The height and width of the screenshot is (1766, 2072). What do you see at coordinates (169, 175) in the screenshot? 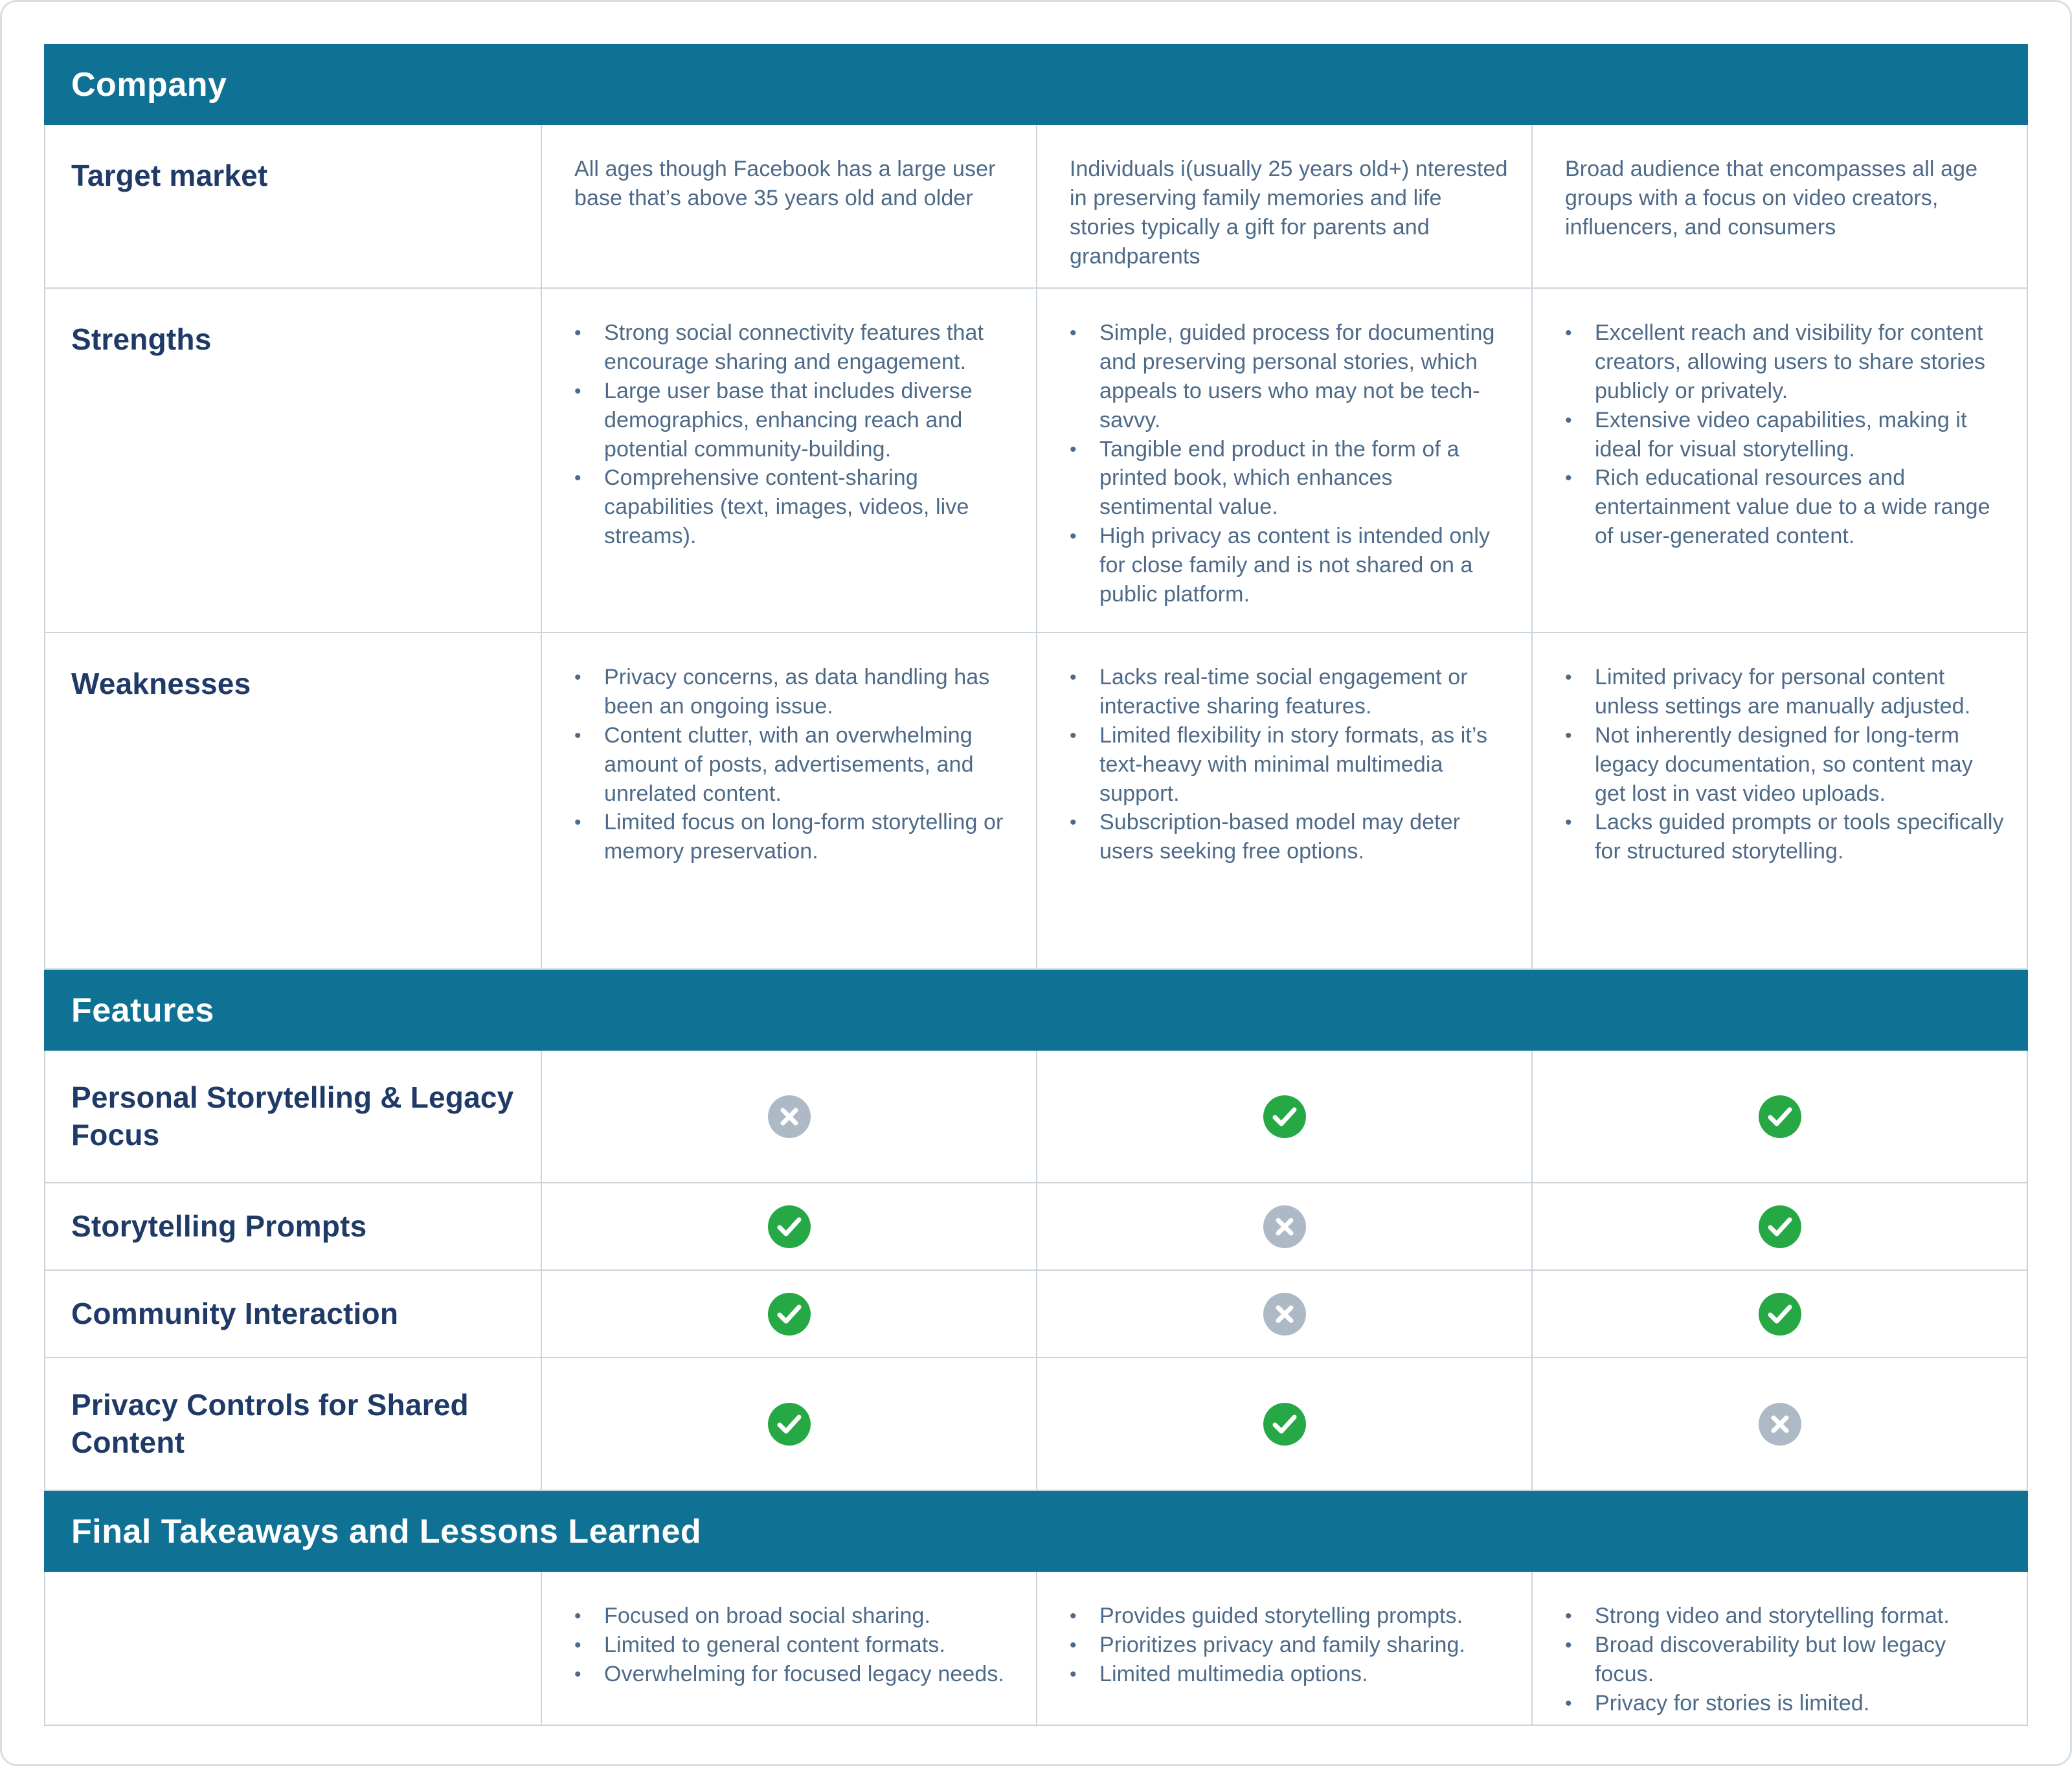
I see `row-label-target-market: Target market` at bounding box center [169, 175].